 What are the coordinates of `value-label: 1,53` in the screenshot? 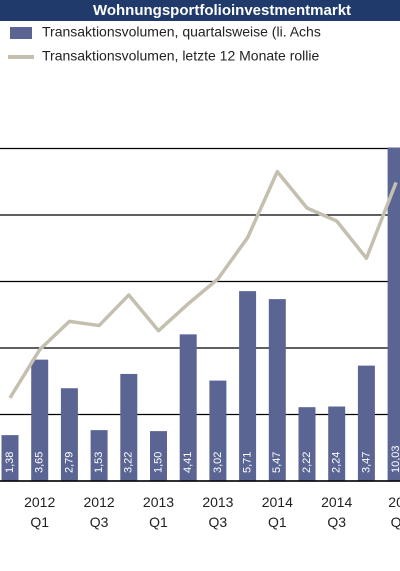 It's located at (99, 462).